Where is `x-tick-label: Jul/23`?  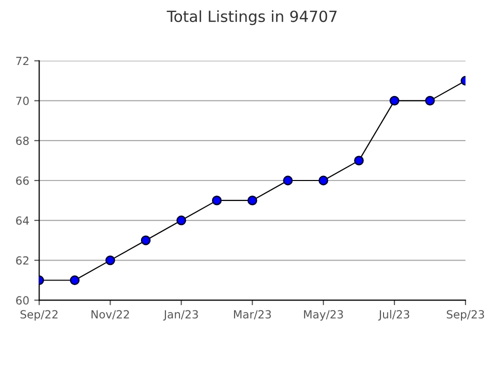
x-tick-label: Jul/23 is located at coordinates (394, 315).